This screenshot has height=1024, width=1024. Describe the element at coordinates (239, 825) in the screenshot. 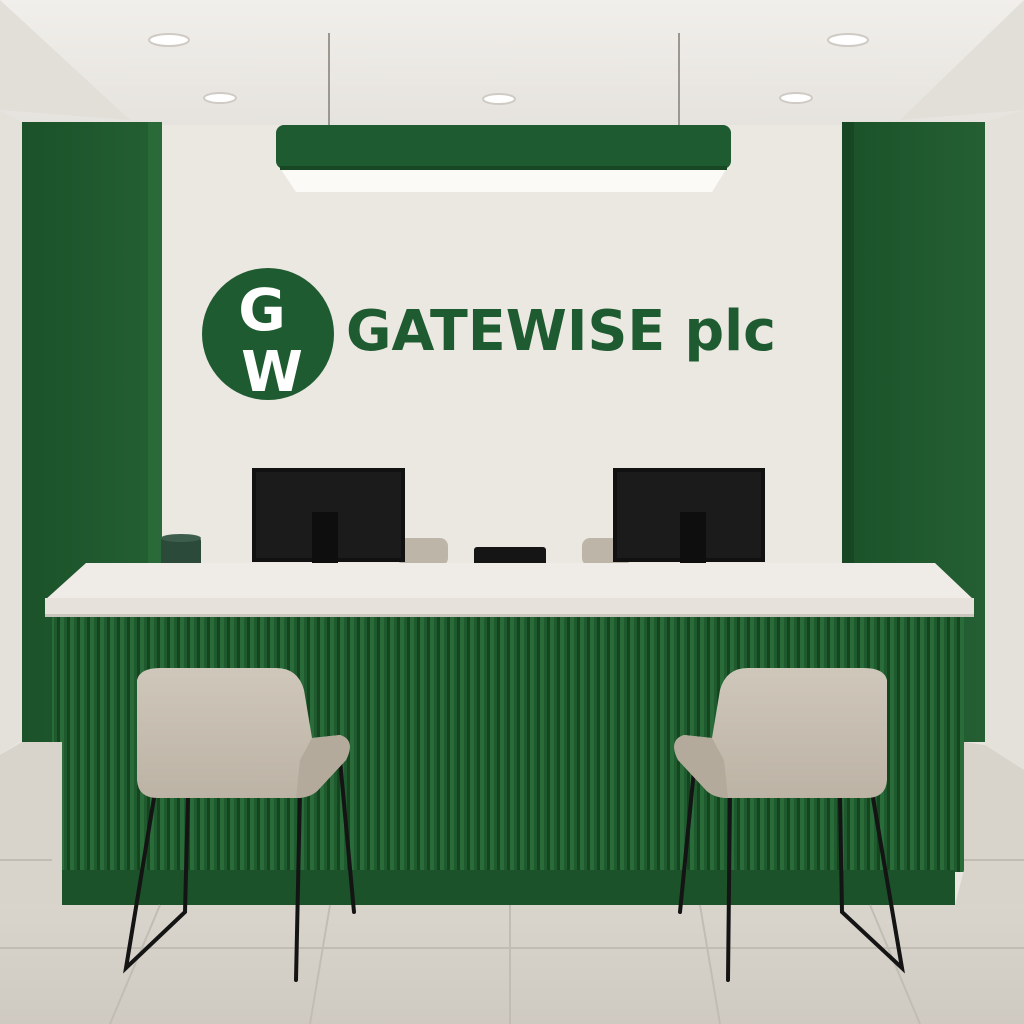

I see `stool-left` at that location.